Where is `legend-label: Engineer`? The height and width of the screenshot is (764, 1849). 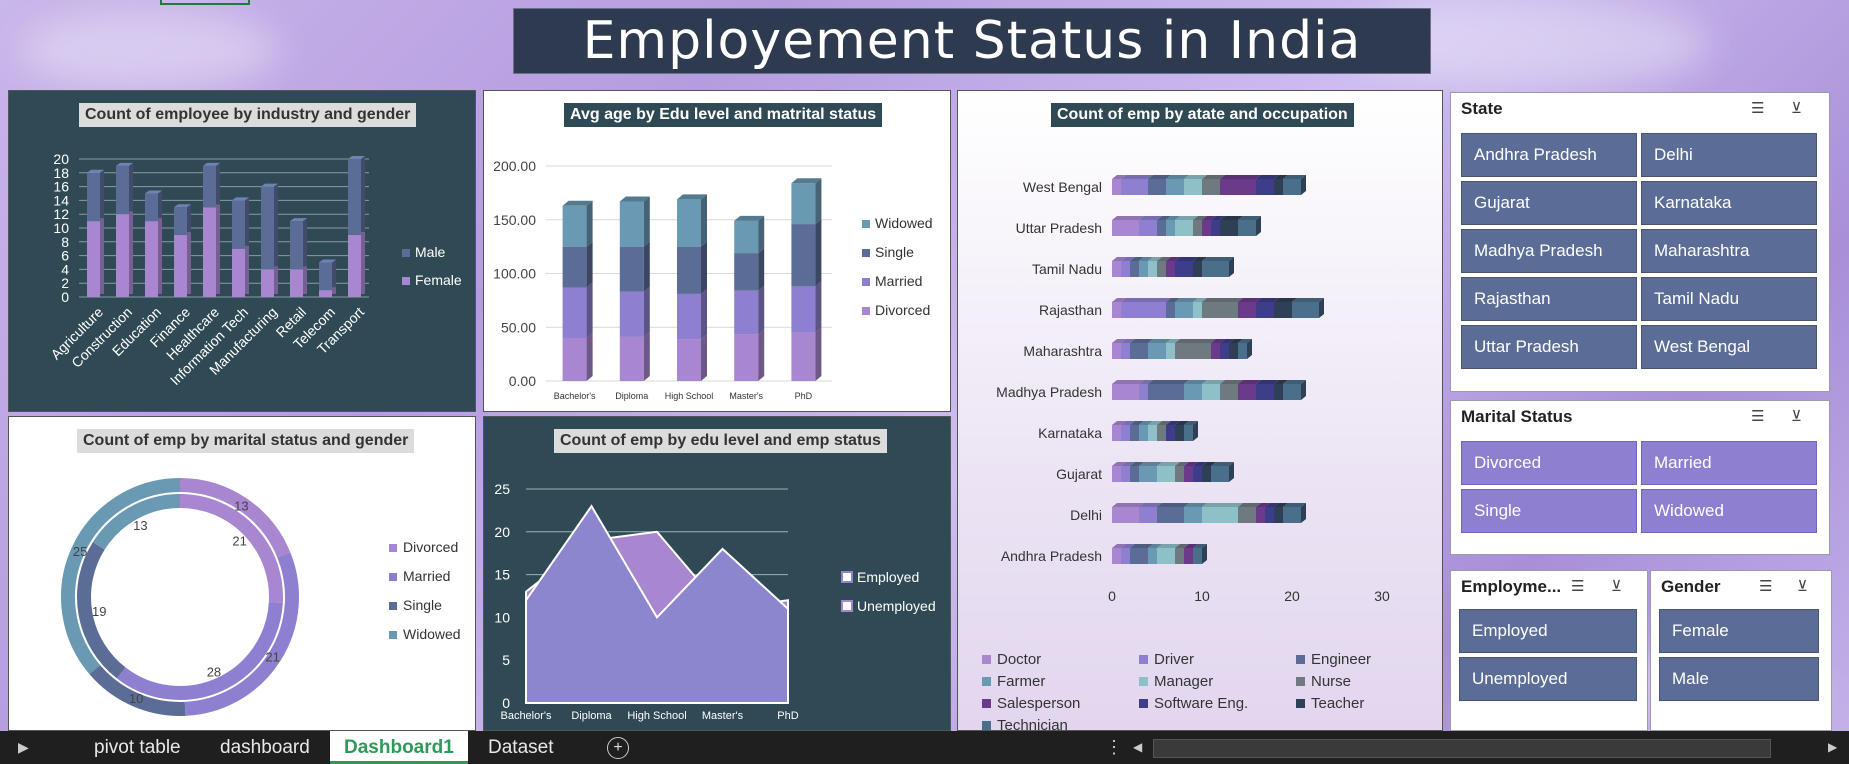
legend-label: Engineer is located at coordinates (1341, 659).